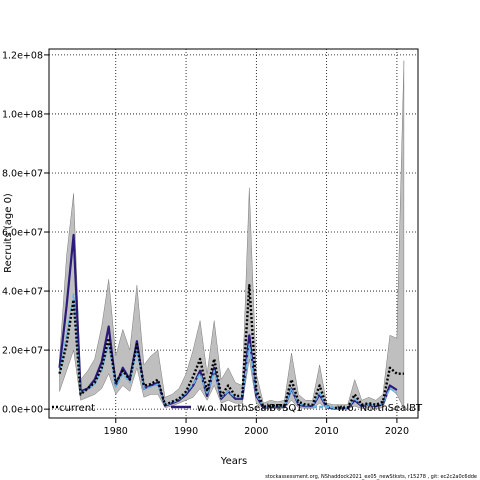 This screenshot has width=480, height=480. What do you see at coordinates (256, 431) in the screenshot?
I see `x-tick-label: 2000` at bounding box center [256, 431].